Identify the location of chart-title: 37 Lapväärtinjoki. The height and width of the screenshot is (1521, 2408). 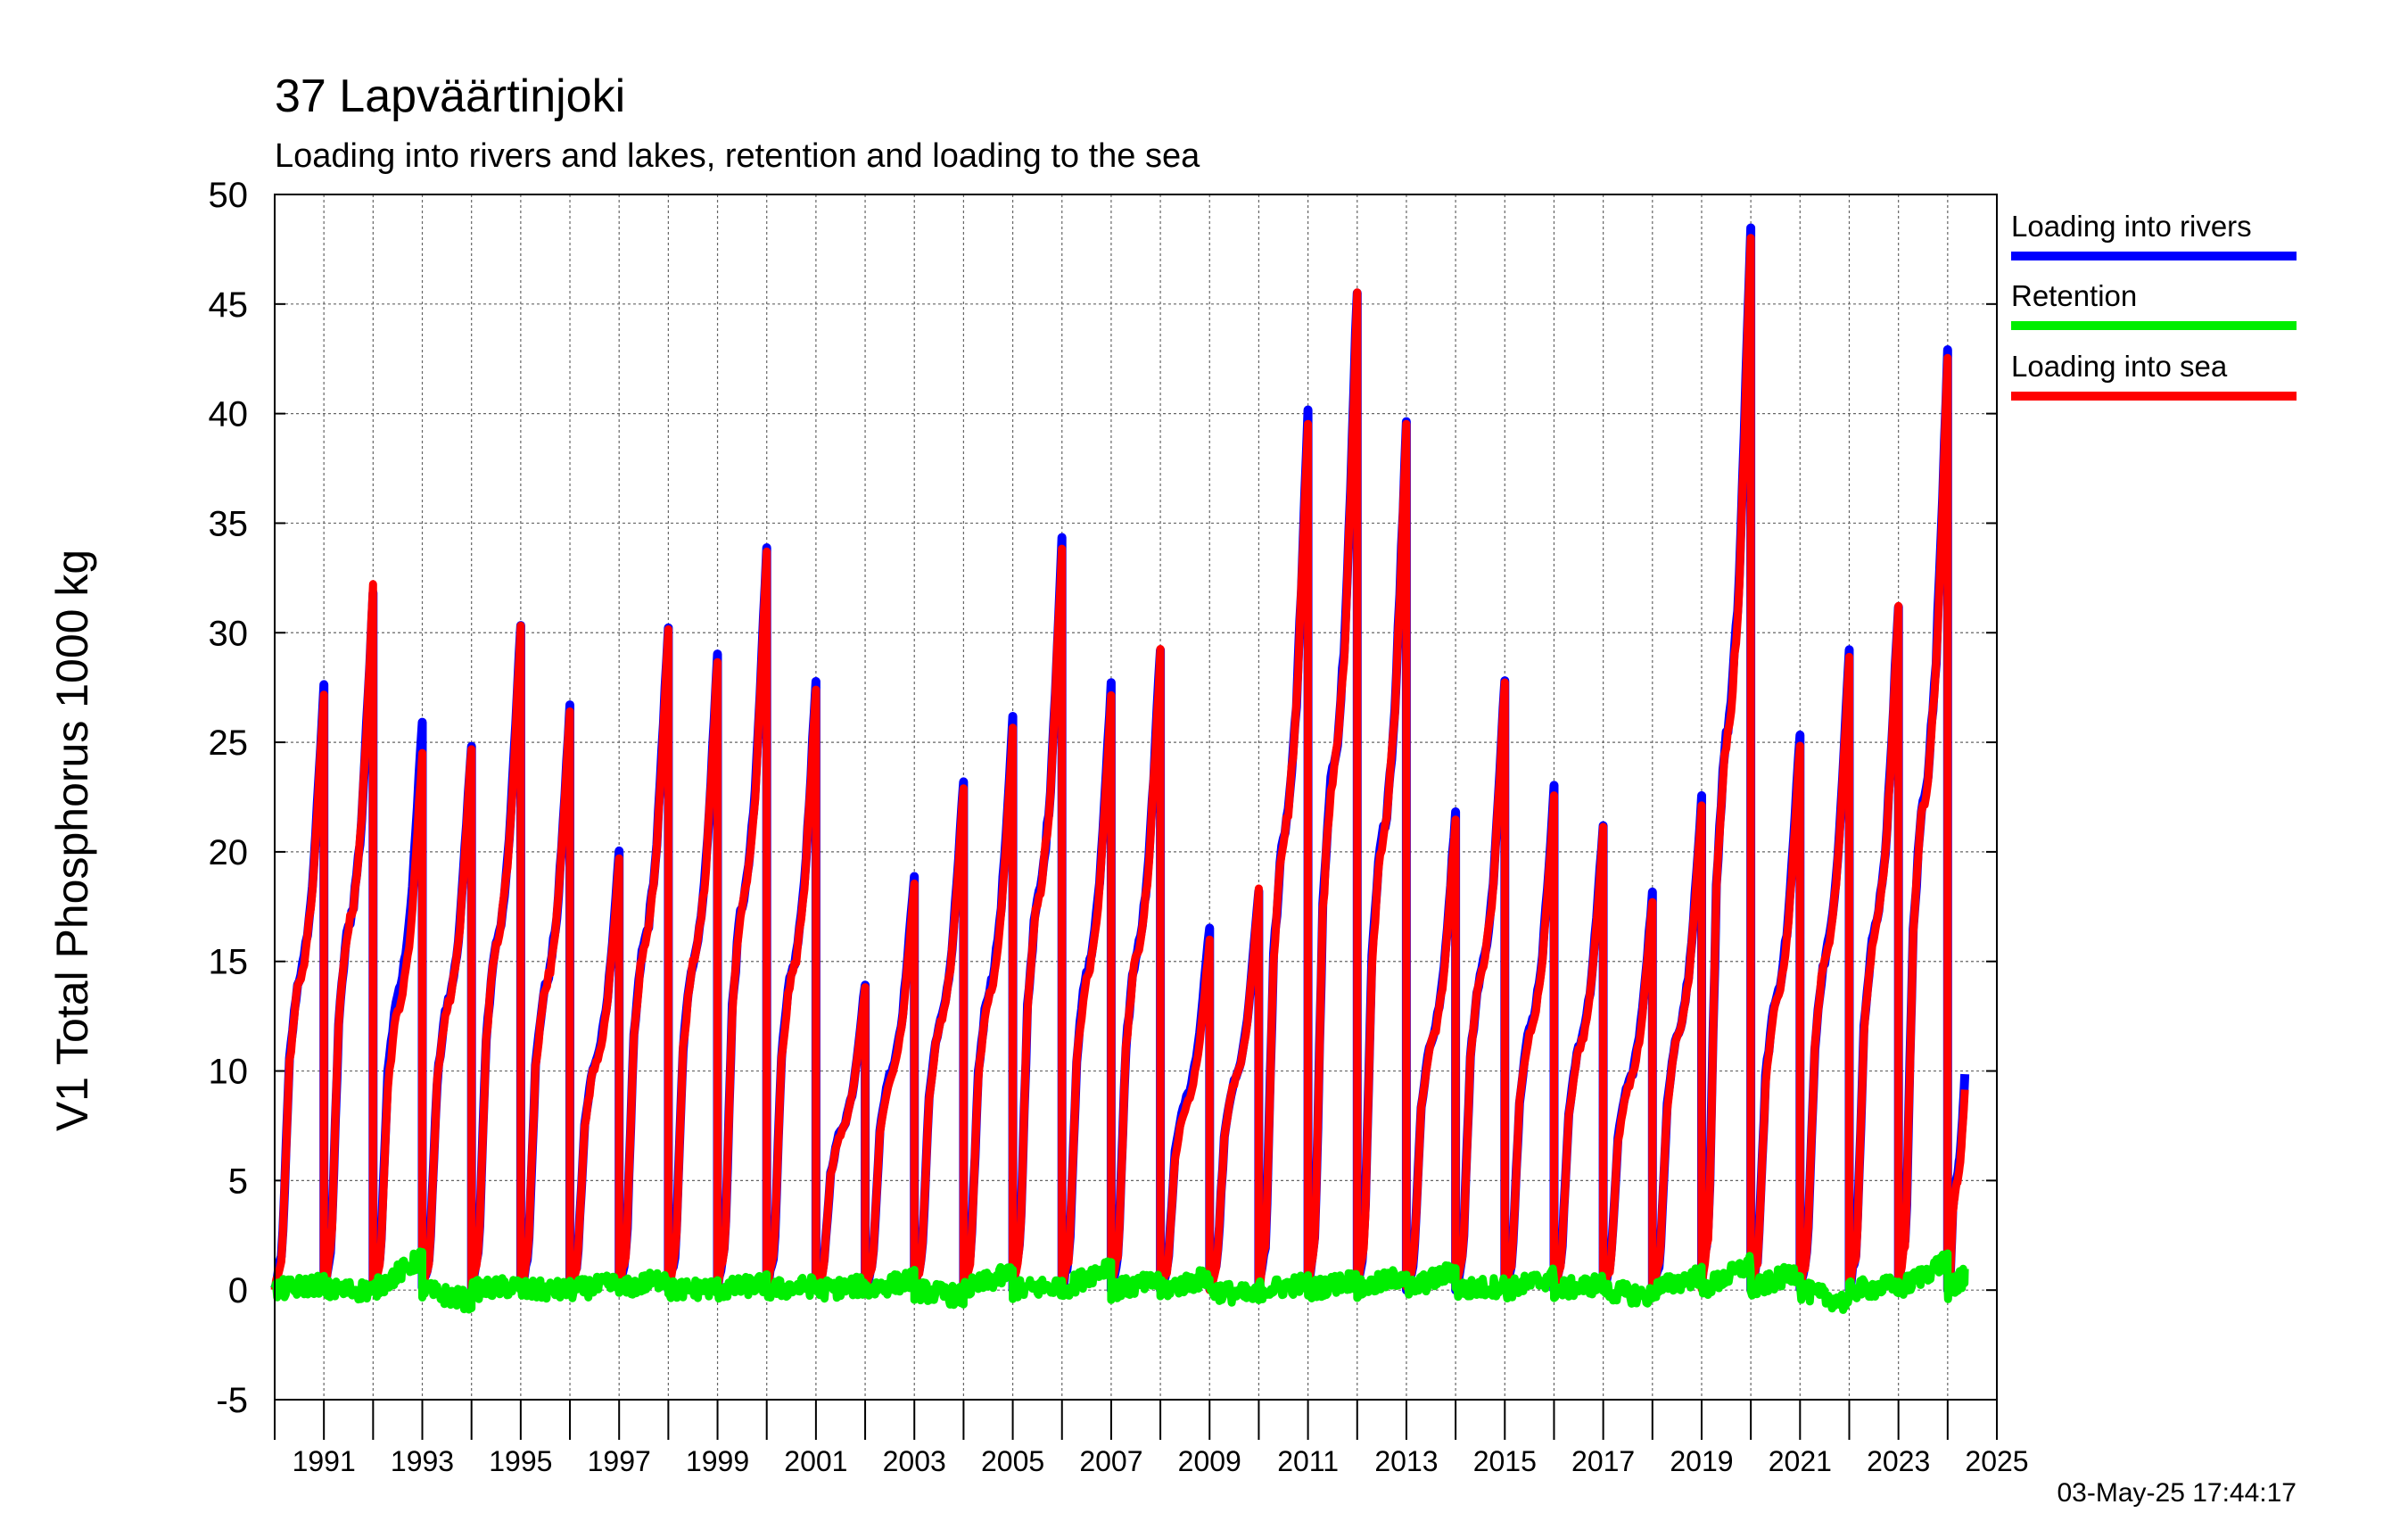
(450, 96).